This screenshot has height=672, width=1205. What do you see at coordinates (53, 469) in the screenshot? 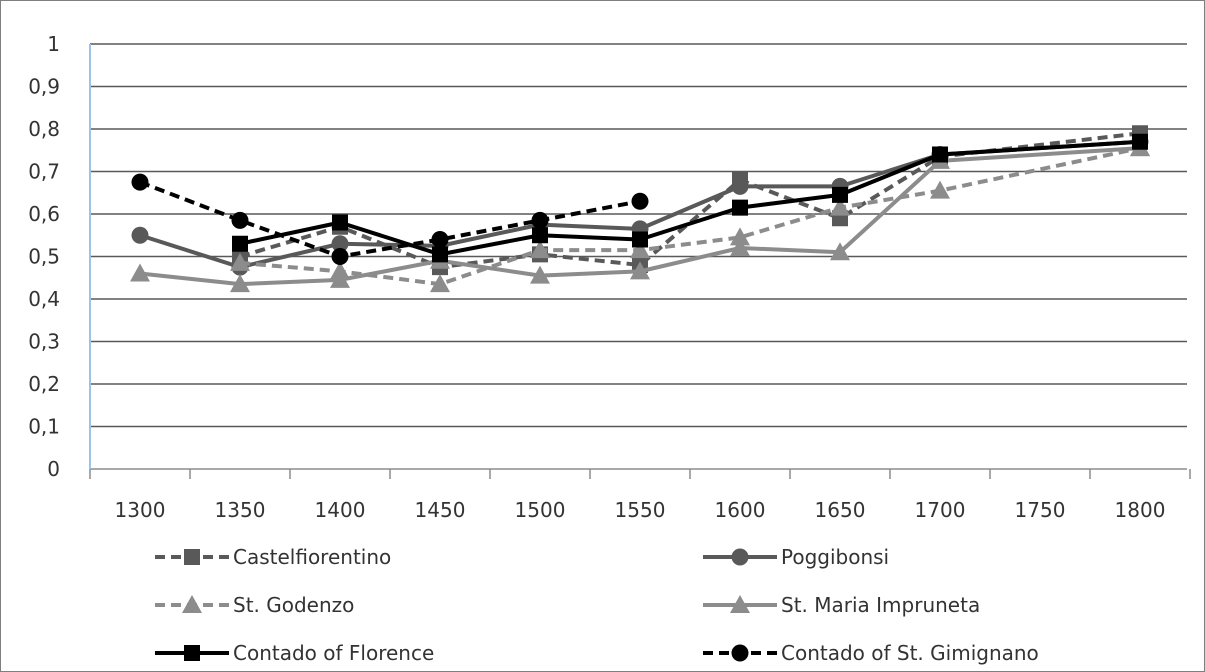
I see `y-tick-label: 0` at bounding box center [53, 469].